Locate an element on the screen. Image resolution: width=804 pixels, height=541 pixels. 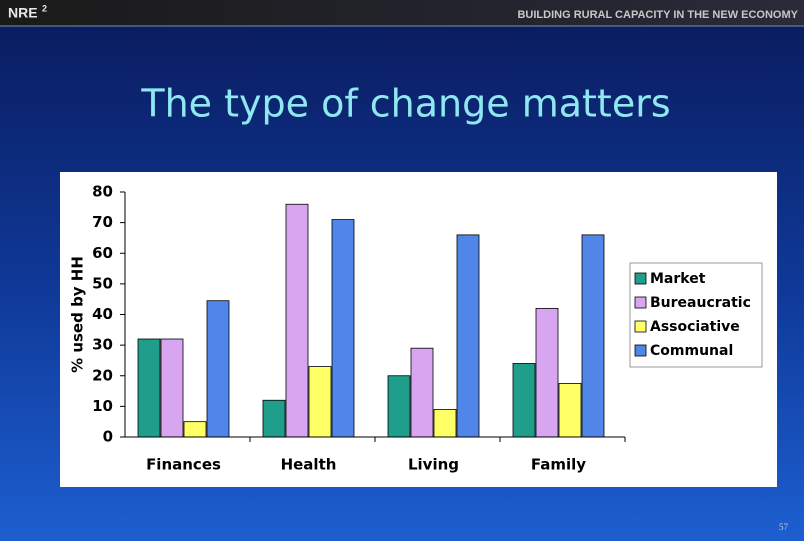
slide-title: The type of change matters is located at coordinates (405, 104).